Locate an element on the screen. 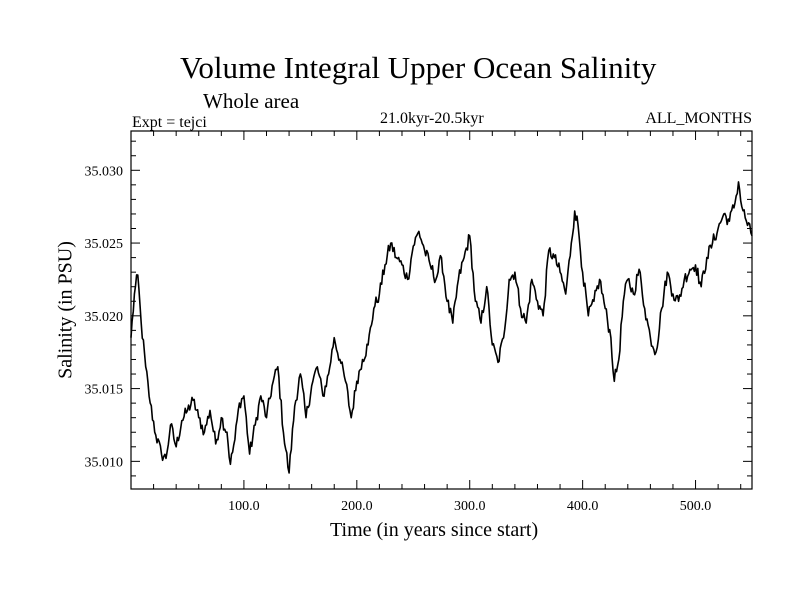 The height and width of the screenshot is (600, 800). x-tick-label: 400.0 is located at coordinates (583, 506).